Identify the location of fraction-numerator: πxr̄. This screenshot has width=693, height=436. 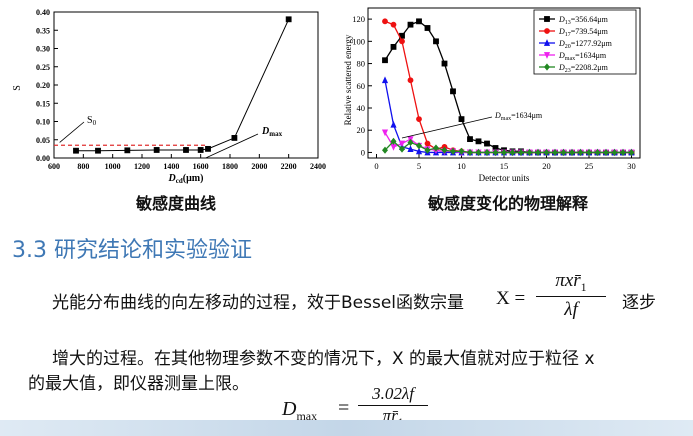
(568, 280).